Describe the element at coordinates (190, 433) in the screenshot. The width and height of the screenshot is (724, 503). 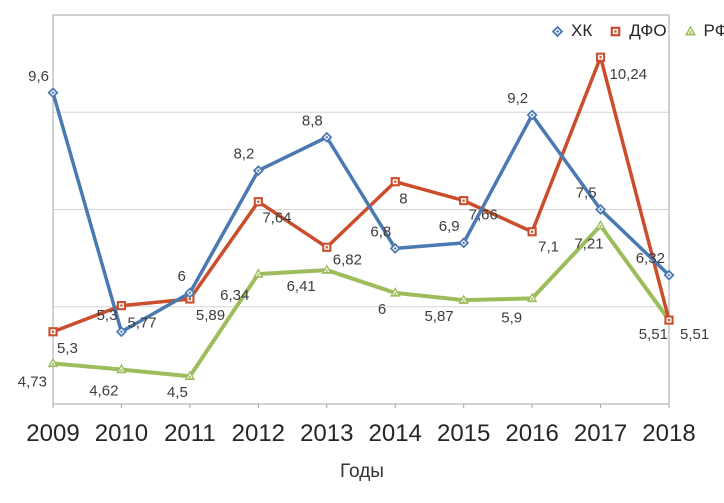
I see `x-tick-label: 2011` at that location.